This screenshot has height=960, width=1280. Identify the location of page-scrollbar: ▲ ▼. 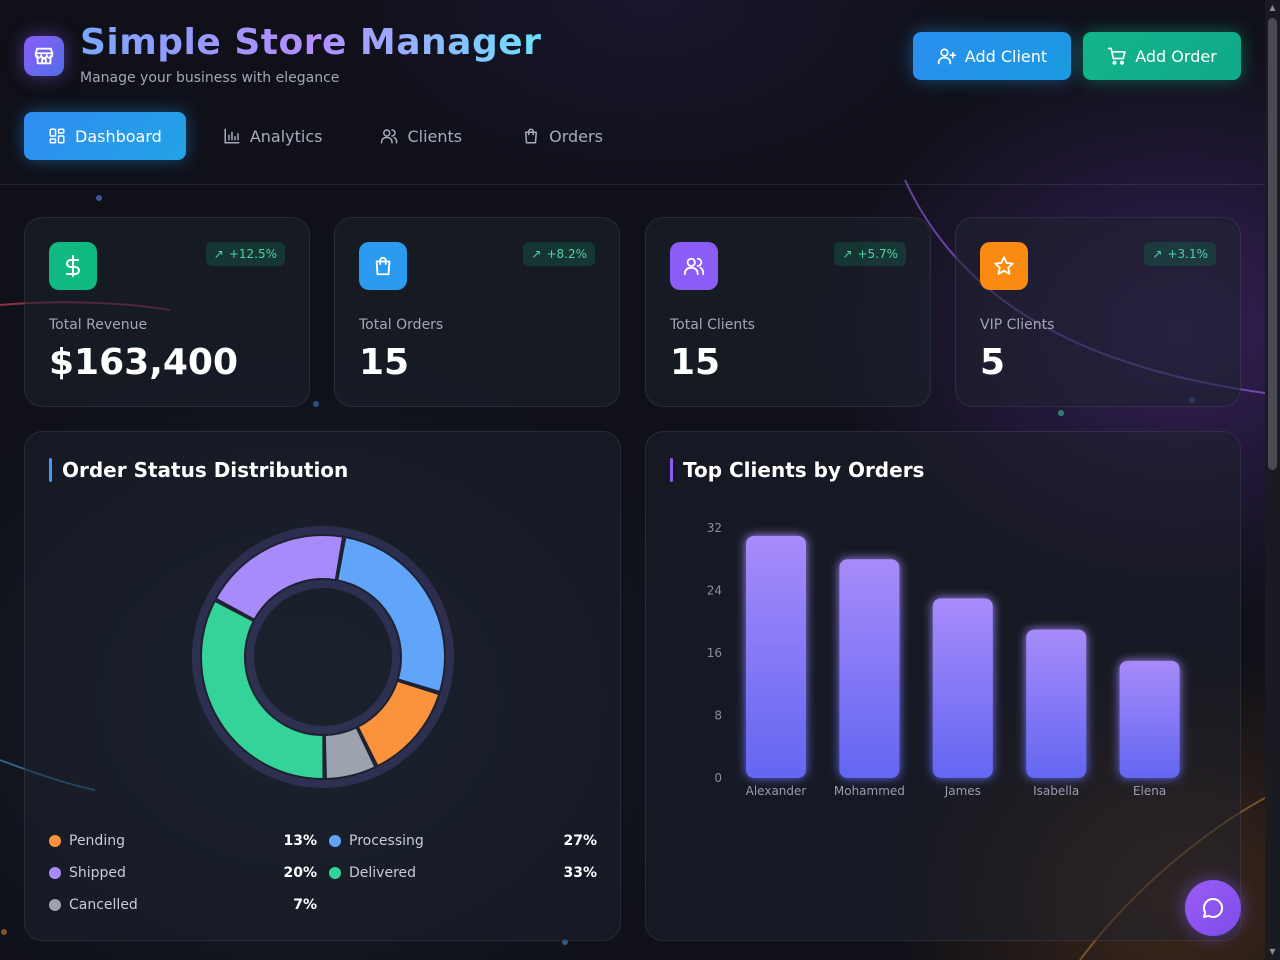
(1272, 480).